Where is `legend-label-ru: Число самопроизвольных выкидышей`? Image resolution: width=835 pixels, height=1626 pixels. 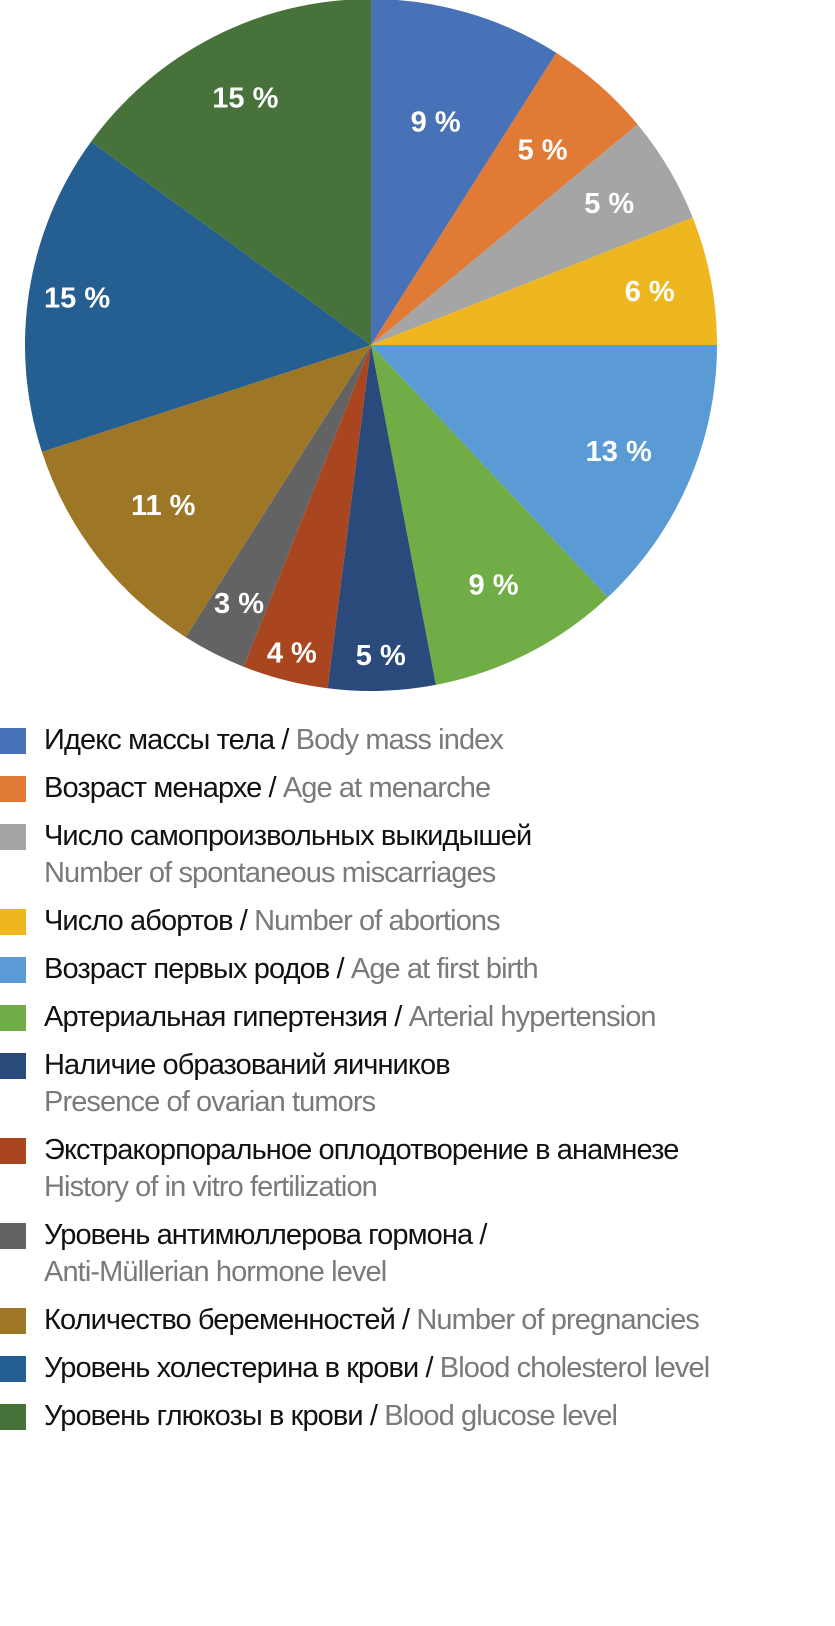 legend-label-ru: Число самопроизвольных выкидышей is located at coordinates (288, 836).